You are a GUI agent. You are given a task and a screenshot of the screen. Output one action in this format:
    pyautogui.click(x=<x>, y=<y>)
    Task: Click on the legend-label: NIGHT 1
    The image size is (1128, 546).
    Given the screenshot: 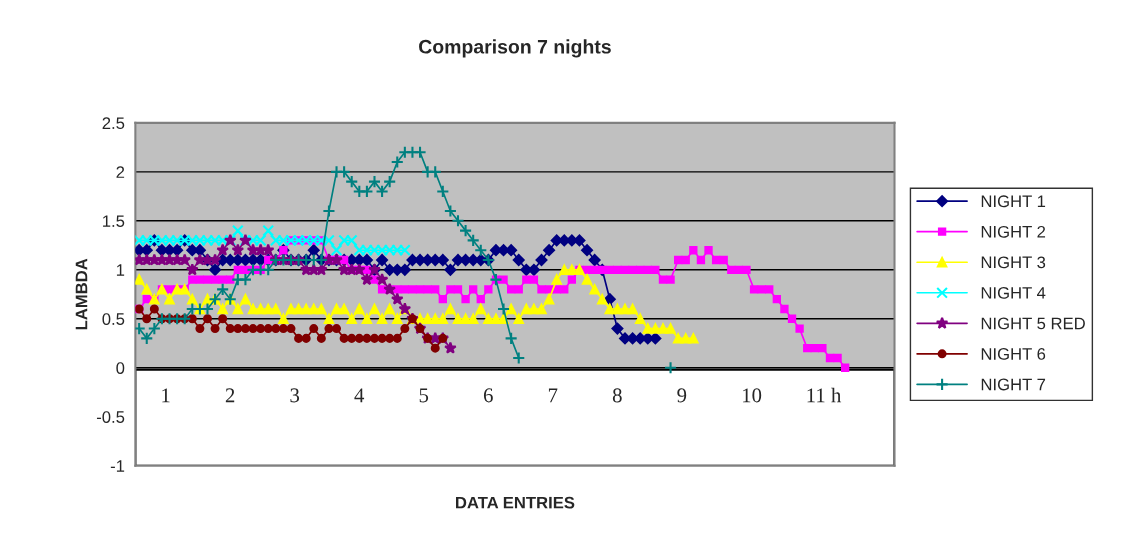 What is the action you would take?
    pyautogui.click(x=1013, y=201)
    